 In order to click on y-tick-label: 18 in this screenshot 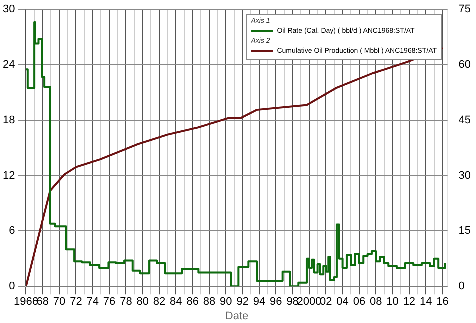, I will do `click(9, 120)`.